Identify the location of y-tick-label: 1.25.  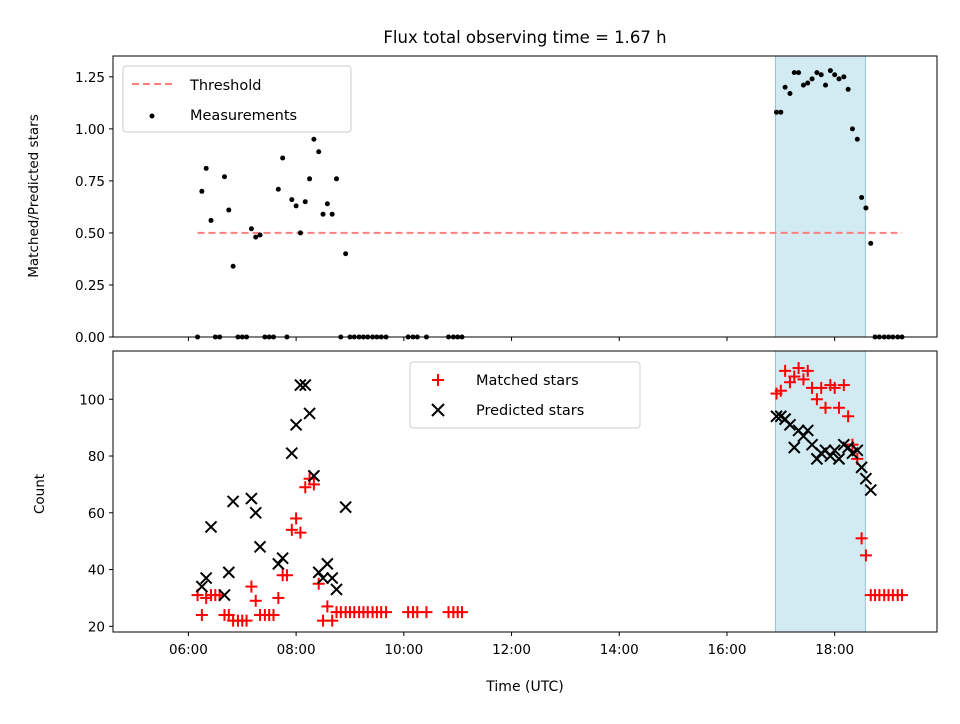
(90, 78).